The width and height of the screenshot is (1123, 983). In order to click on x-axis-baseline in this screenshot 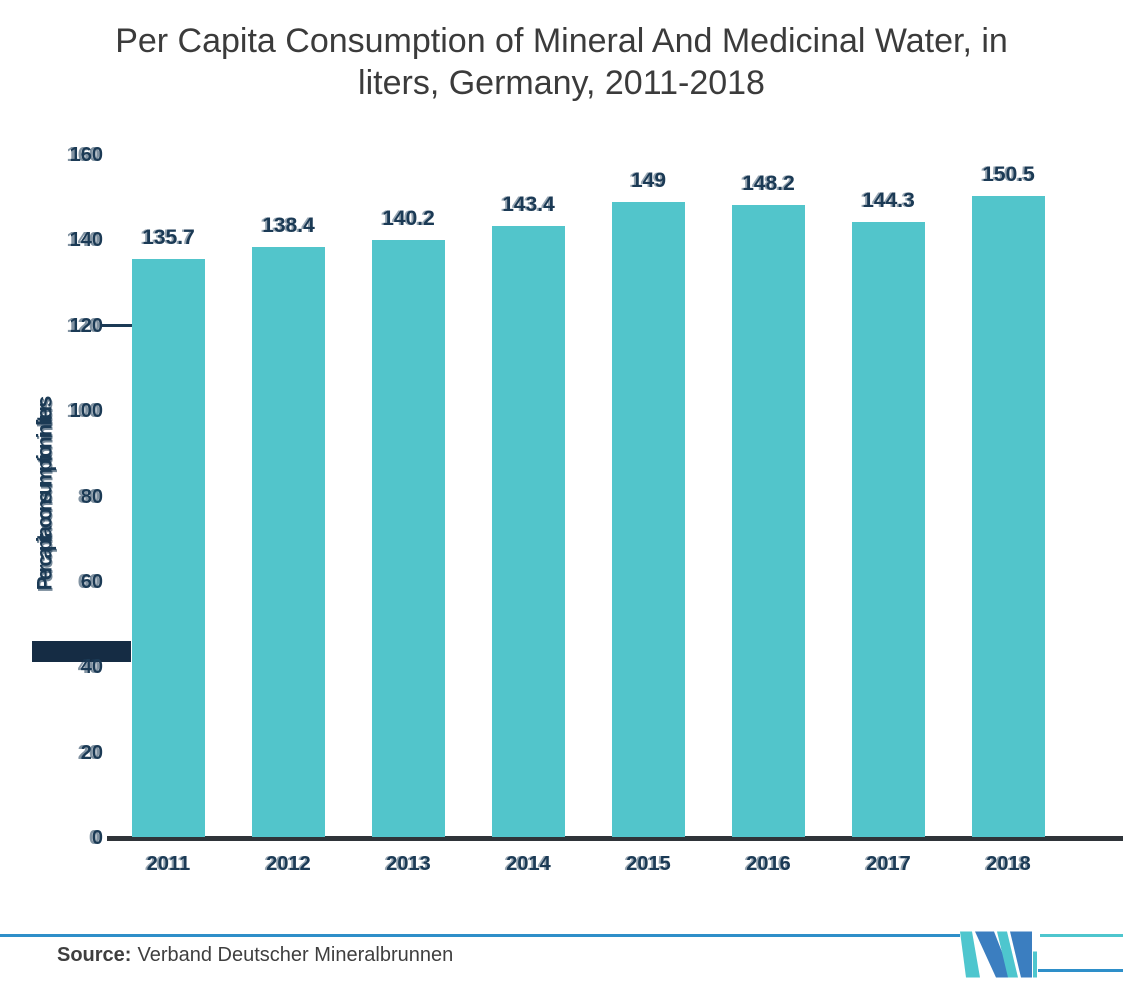, I will do `click(615, 838)`.